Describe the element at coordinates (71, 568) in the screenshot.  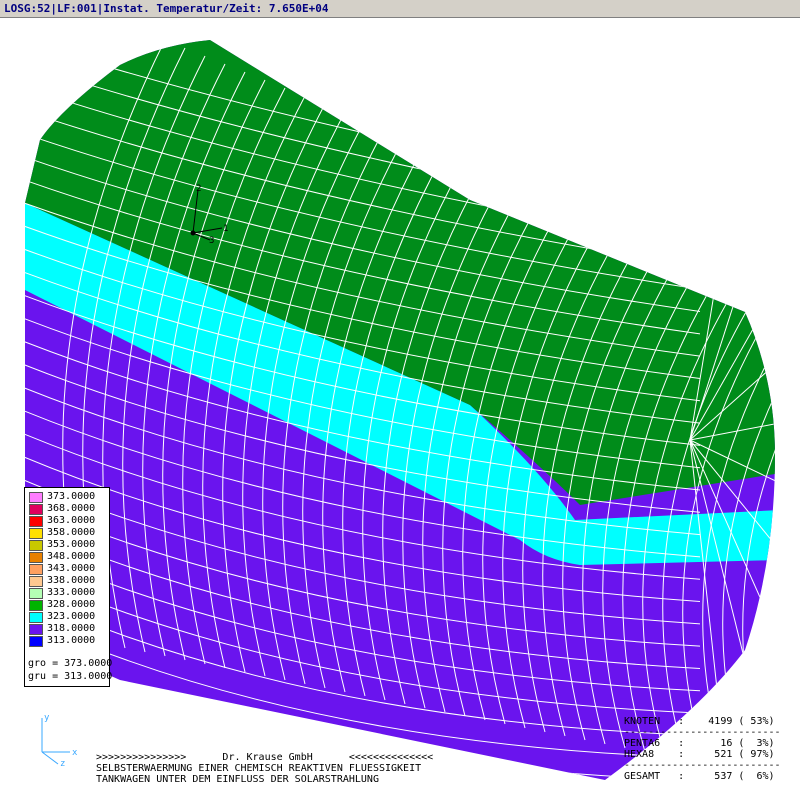
I see `legend-value: 343.0000` at that location.